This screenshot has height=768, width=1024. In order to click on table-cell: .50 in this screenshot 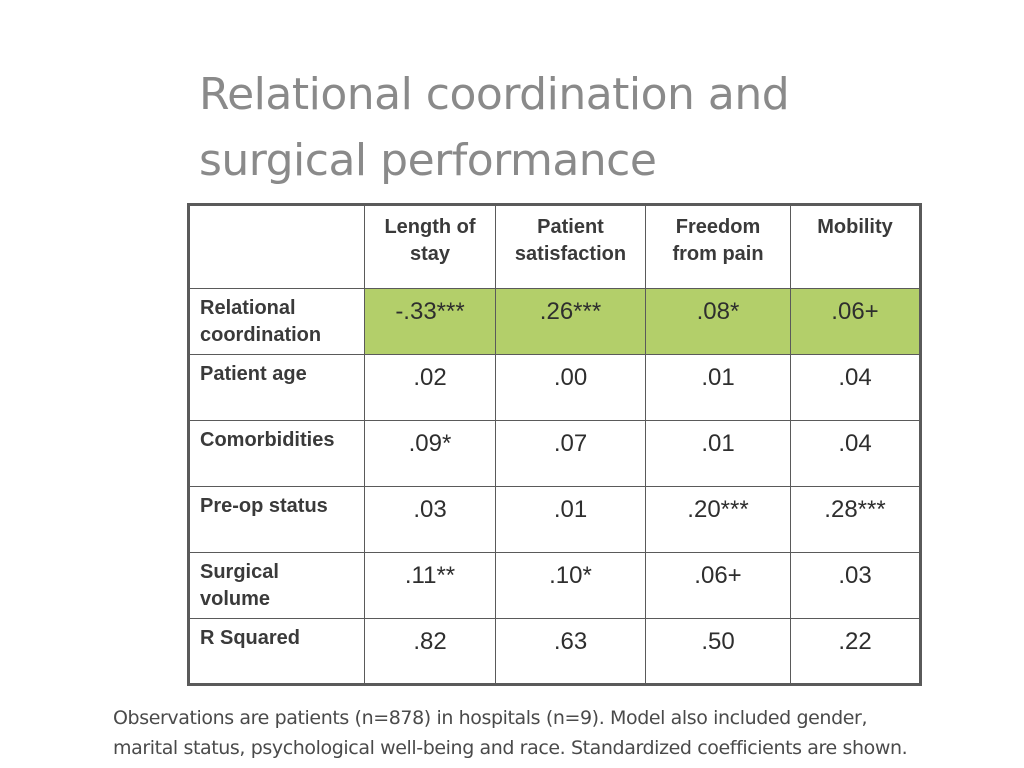, I will do `click(718, 651)`.